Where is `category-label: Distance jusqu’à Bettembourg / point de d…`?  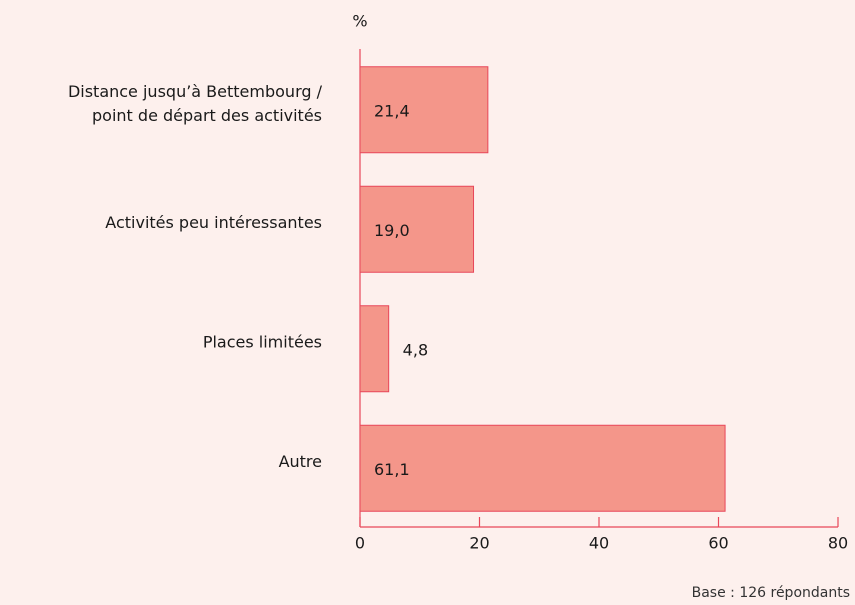
category-label: Distance jusqu’à Bettembourg / point de d… is located at coordinates (195, 102).